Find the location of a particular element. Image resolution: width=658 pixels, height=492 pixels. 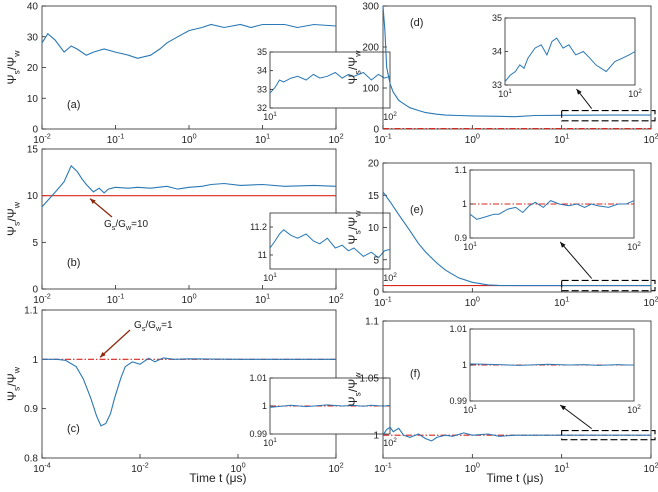

panel-e-inset-ytick-label: 0.9 is located at coordinates (460, 238).